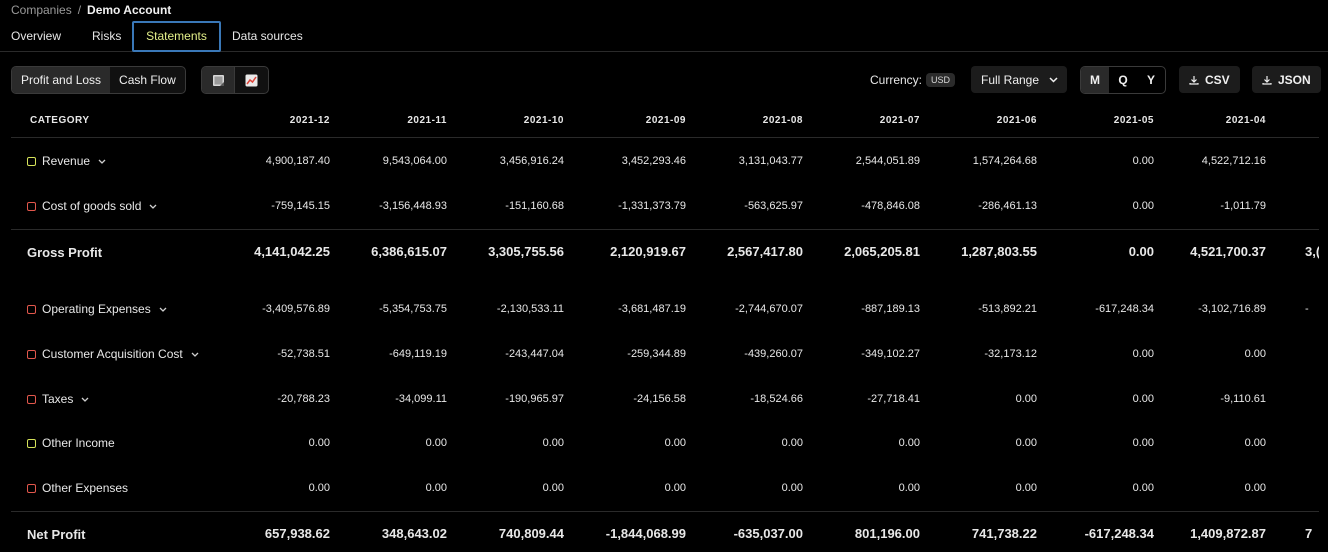 The width and height of the screenshot is (1328, 552). Describe the element at coordinates (85, 488) in the screenshot. I see `row-label-text: Other Expenses` at that location.